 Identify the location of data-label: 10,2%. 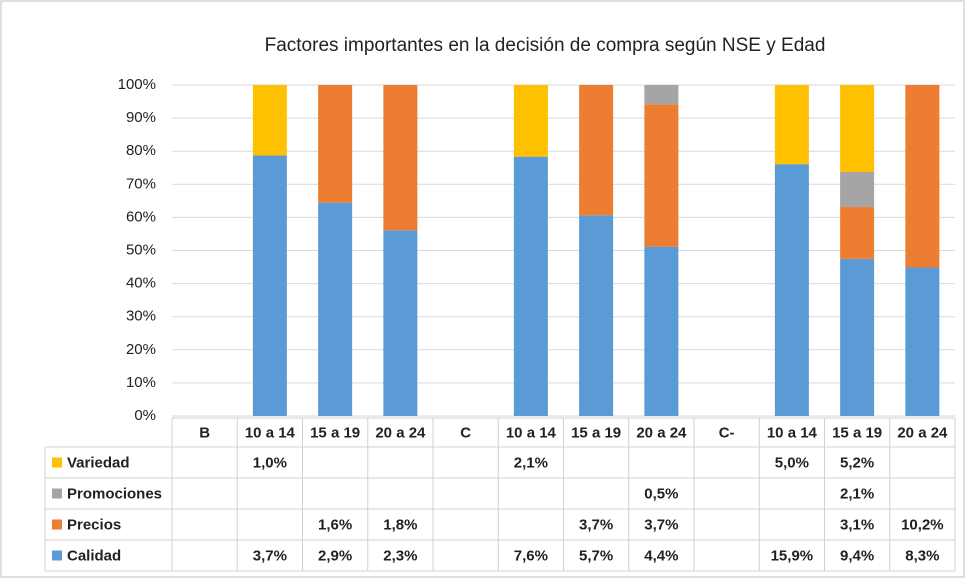
(922, 524).